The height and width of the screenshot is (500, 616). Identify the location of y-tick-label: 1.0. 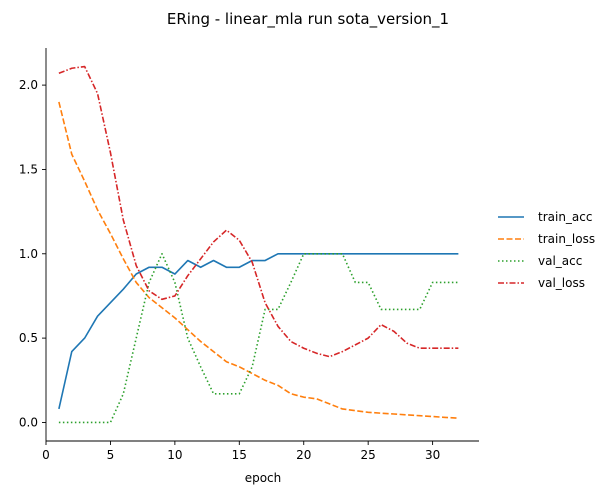
(28, 254).